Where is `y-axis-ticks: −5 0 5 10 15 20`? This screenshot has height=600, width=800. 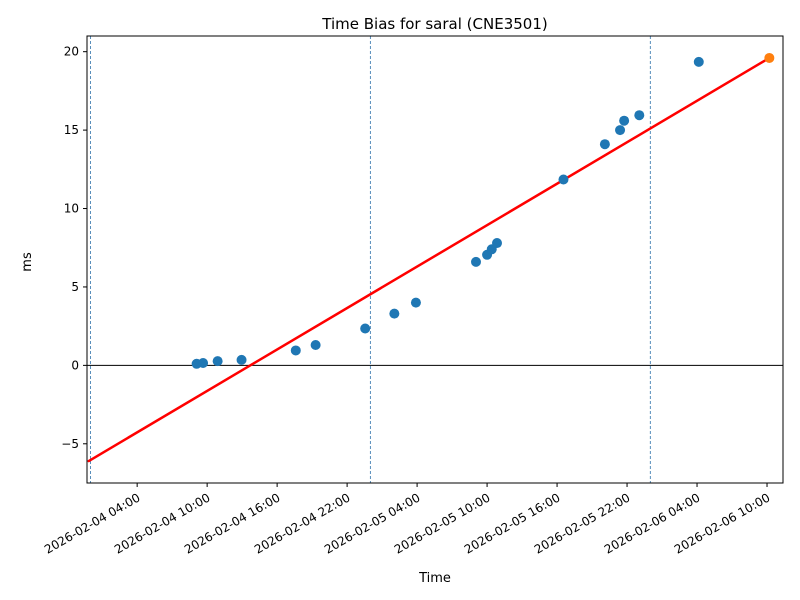
y-axis-ticks: −5 0 5 10 15 20 is located at coordinates (74, 248).